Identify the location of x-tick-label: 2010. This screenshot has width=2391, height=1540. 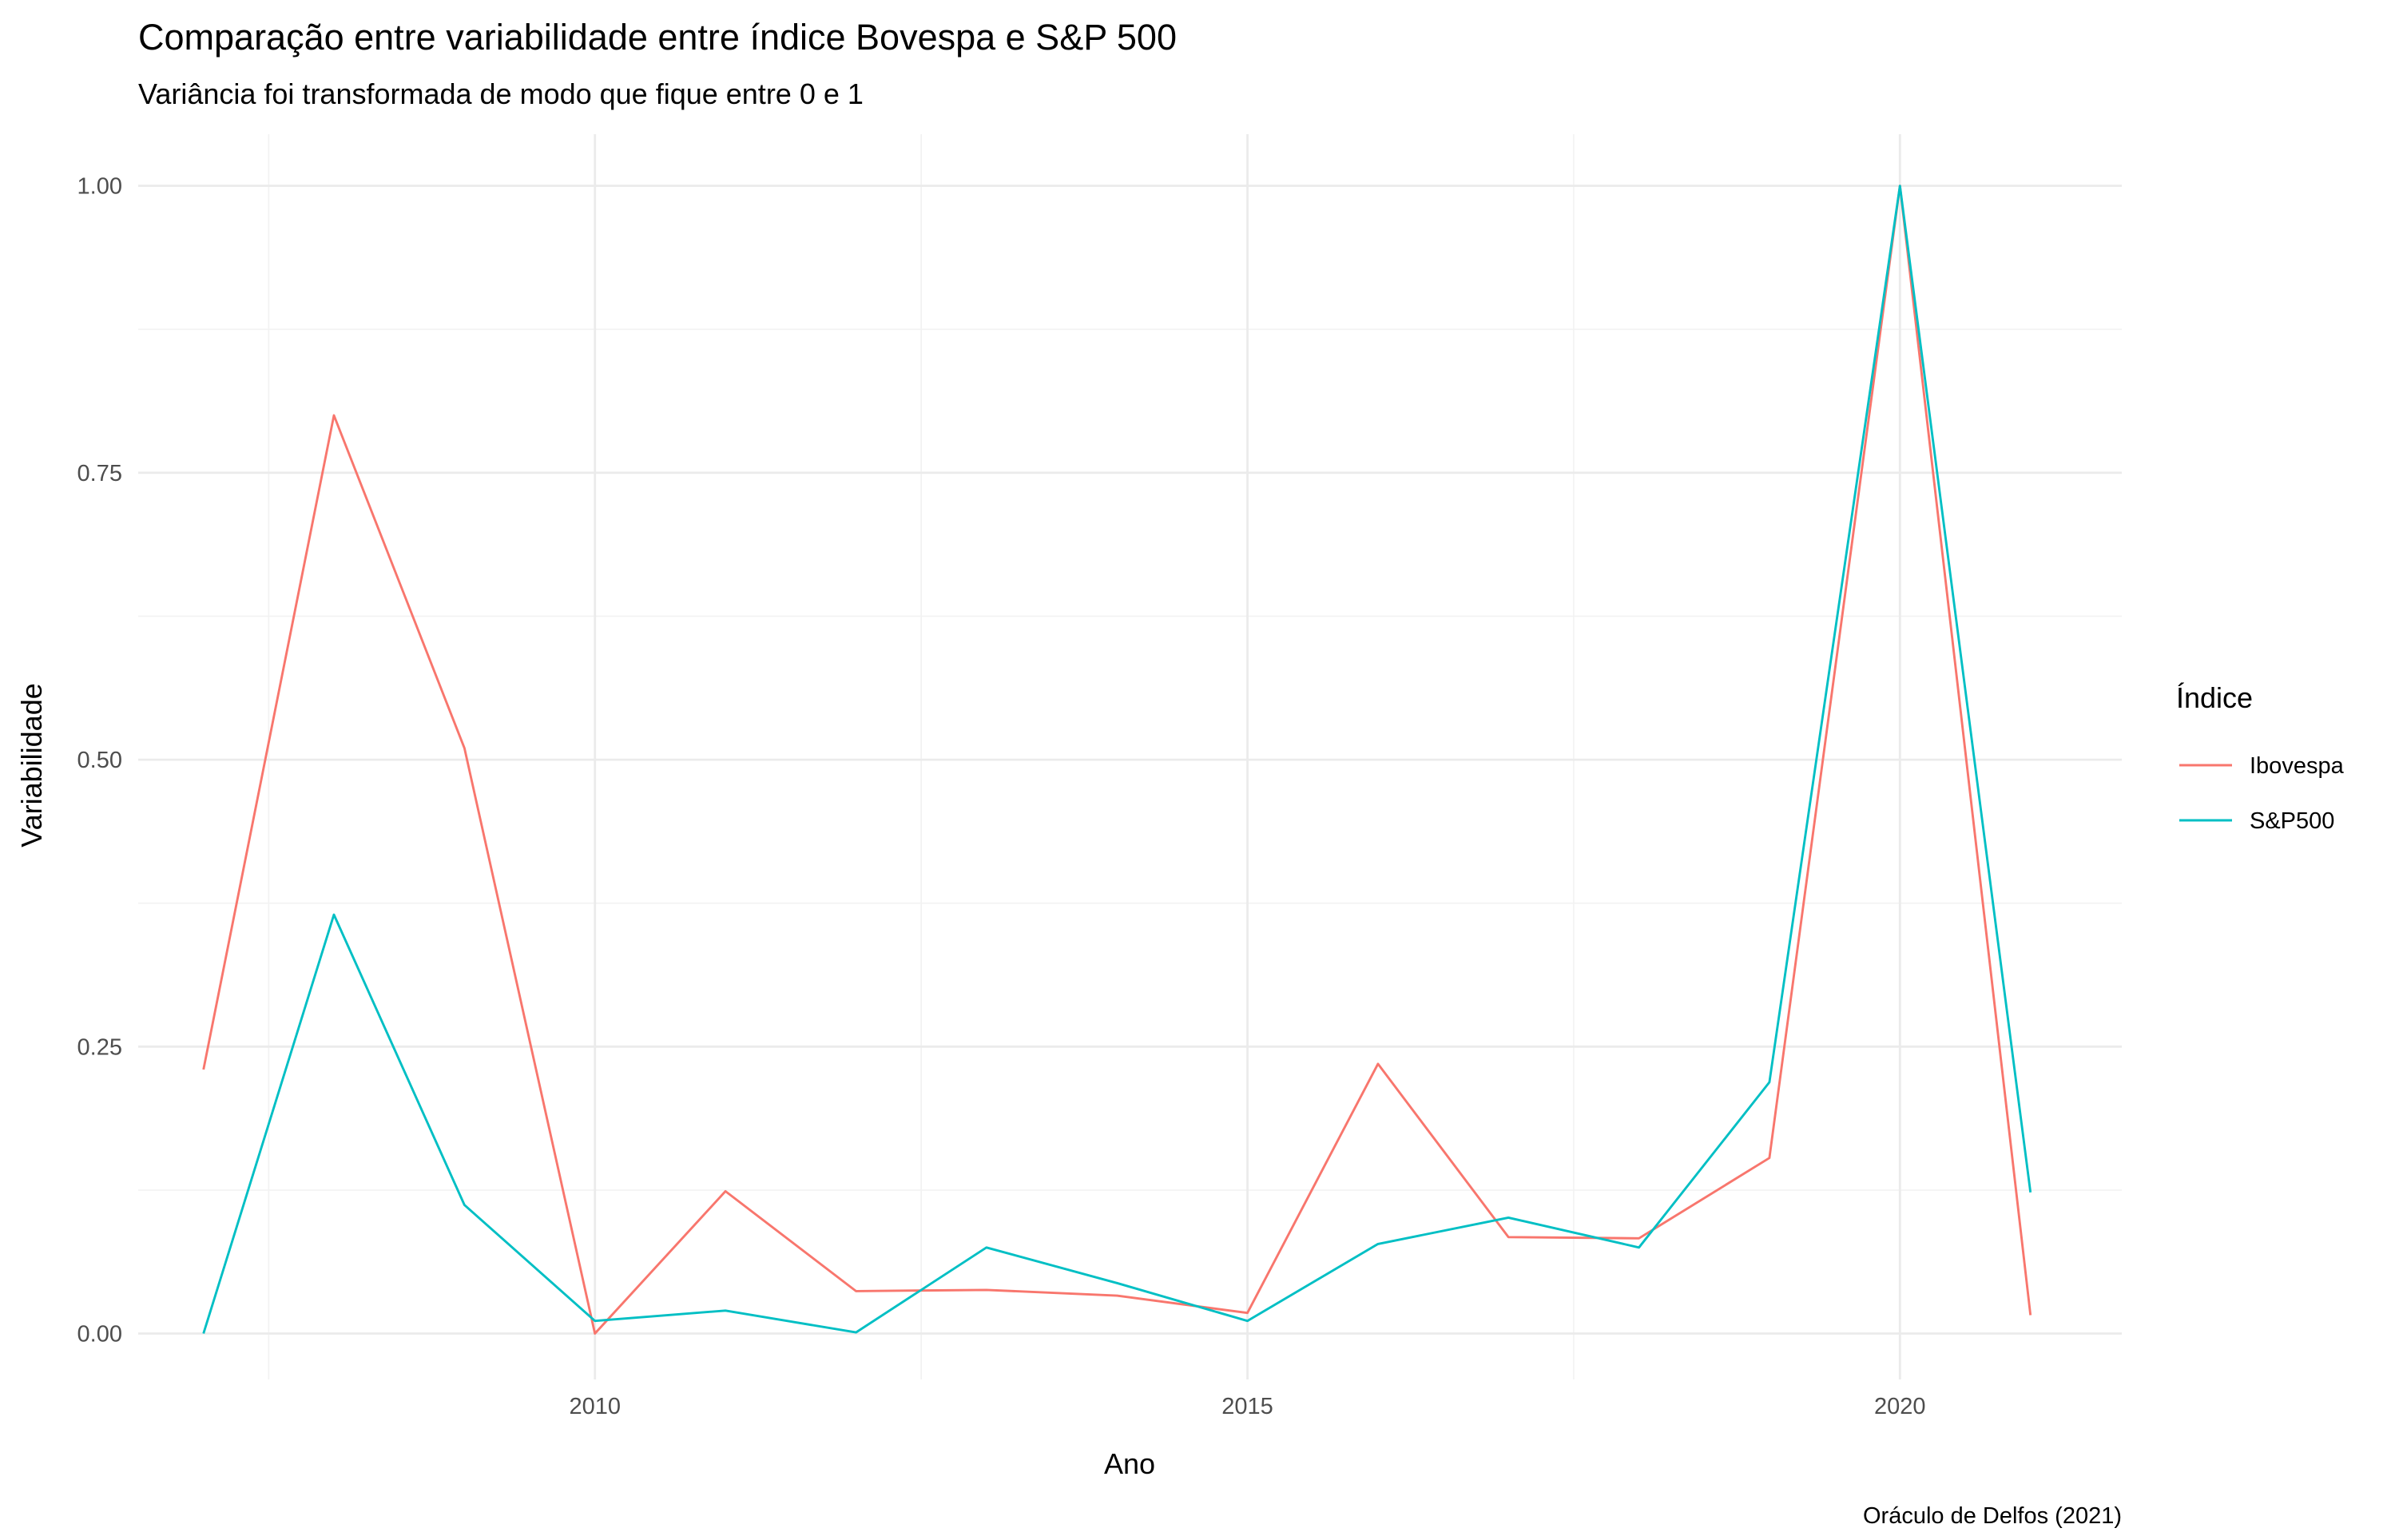
(595, 1406).